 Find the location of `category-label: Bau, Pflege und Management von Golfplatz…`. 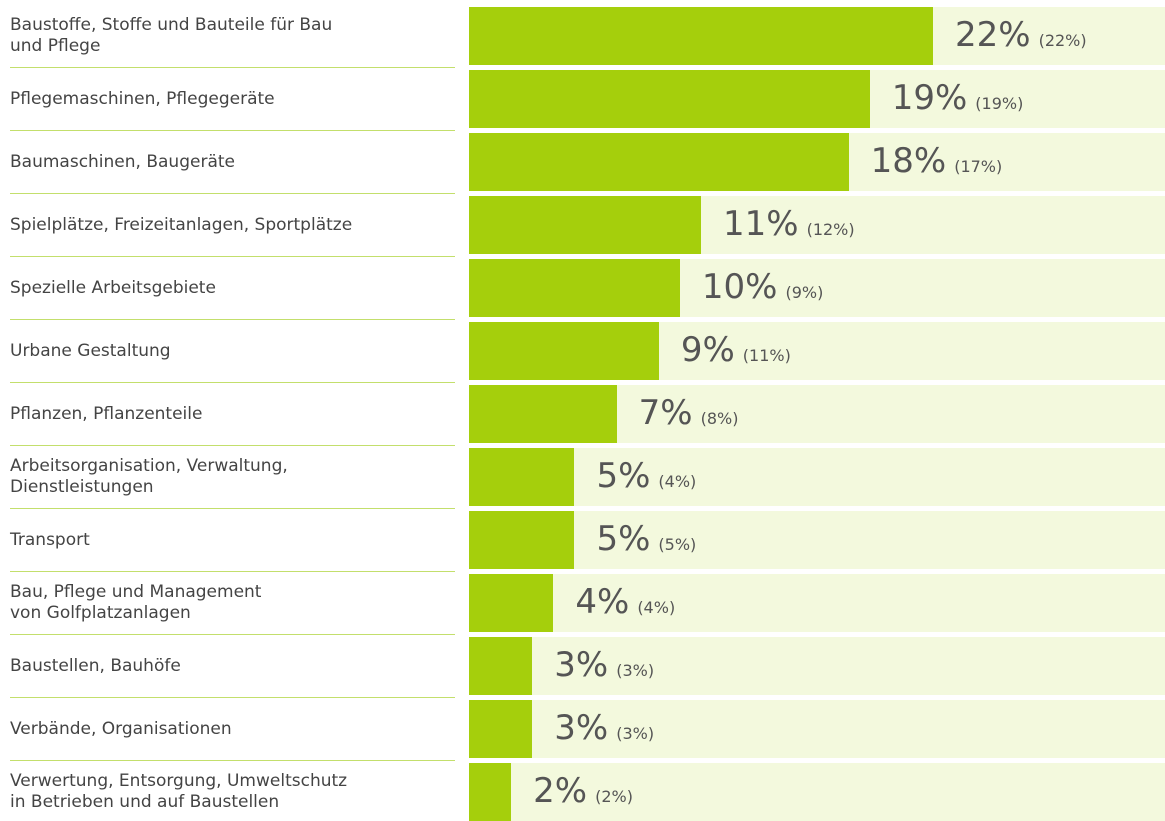

category-label: Bau, Pflege und Management von Golfplatz… is located at coordinates (136, 602).